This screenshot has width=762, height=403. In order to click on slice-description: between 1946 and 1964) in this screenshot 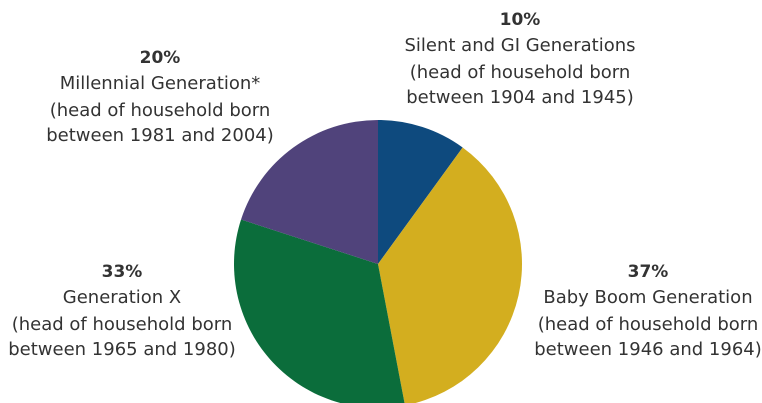, I will do `click(648, 349)`.